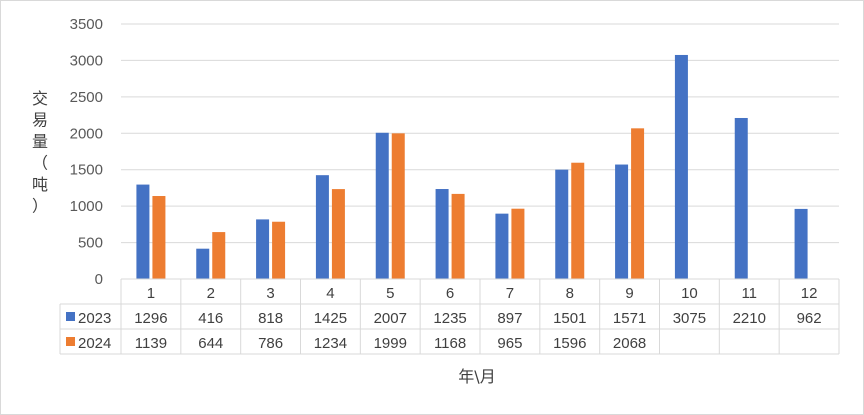  What do you see at coordinates (270, 293) in the screenshot?
I see `x-tick-label: 3` at bounding box center [270, 293].